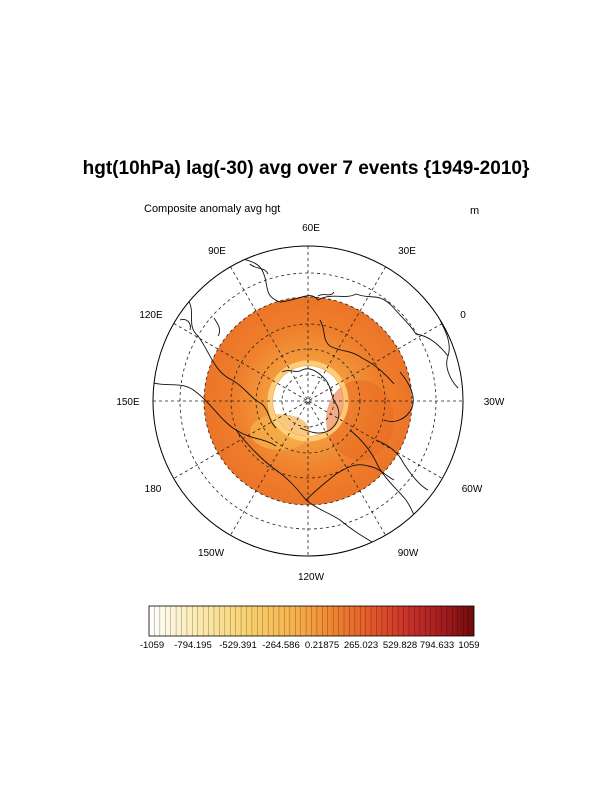  I want to click on lon-label: 120E, so click(151, 315).